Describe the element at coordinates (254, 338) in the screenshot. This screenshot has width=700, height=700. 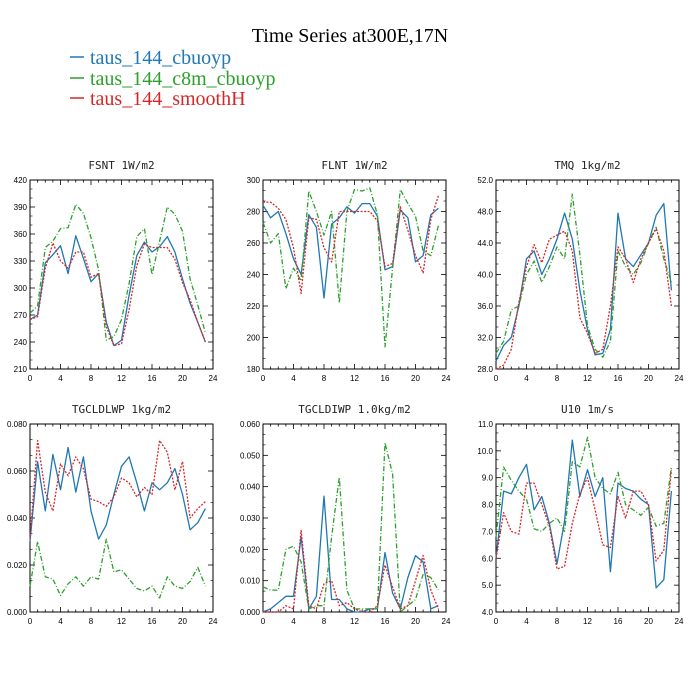
I see `y-tick-label: 200` at that location.